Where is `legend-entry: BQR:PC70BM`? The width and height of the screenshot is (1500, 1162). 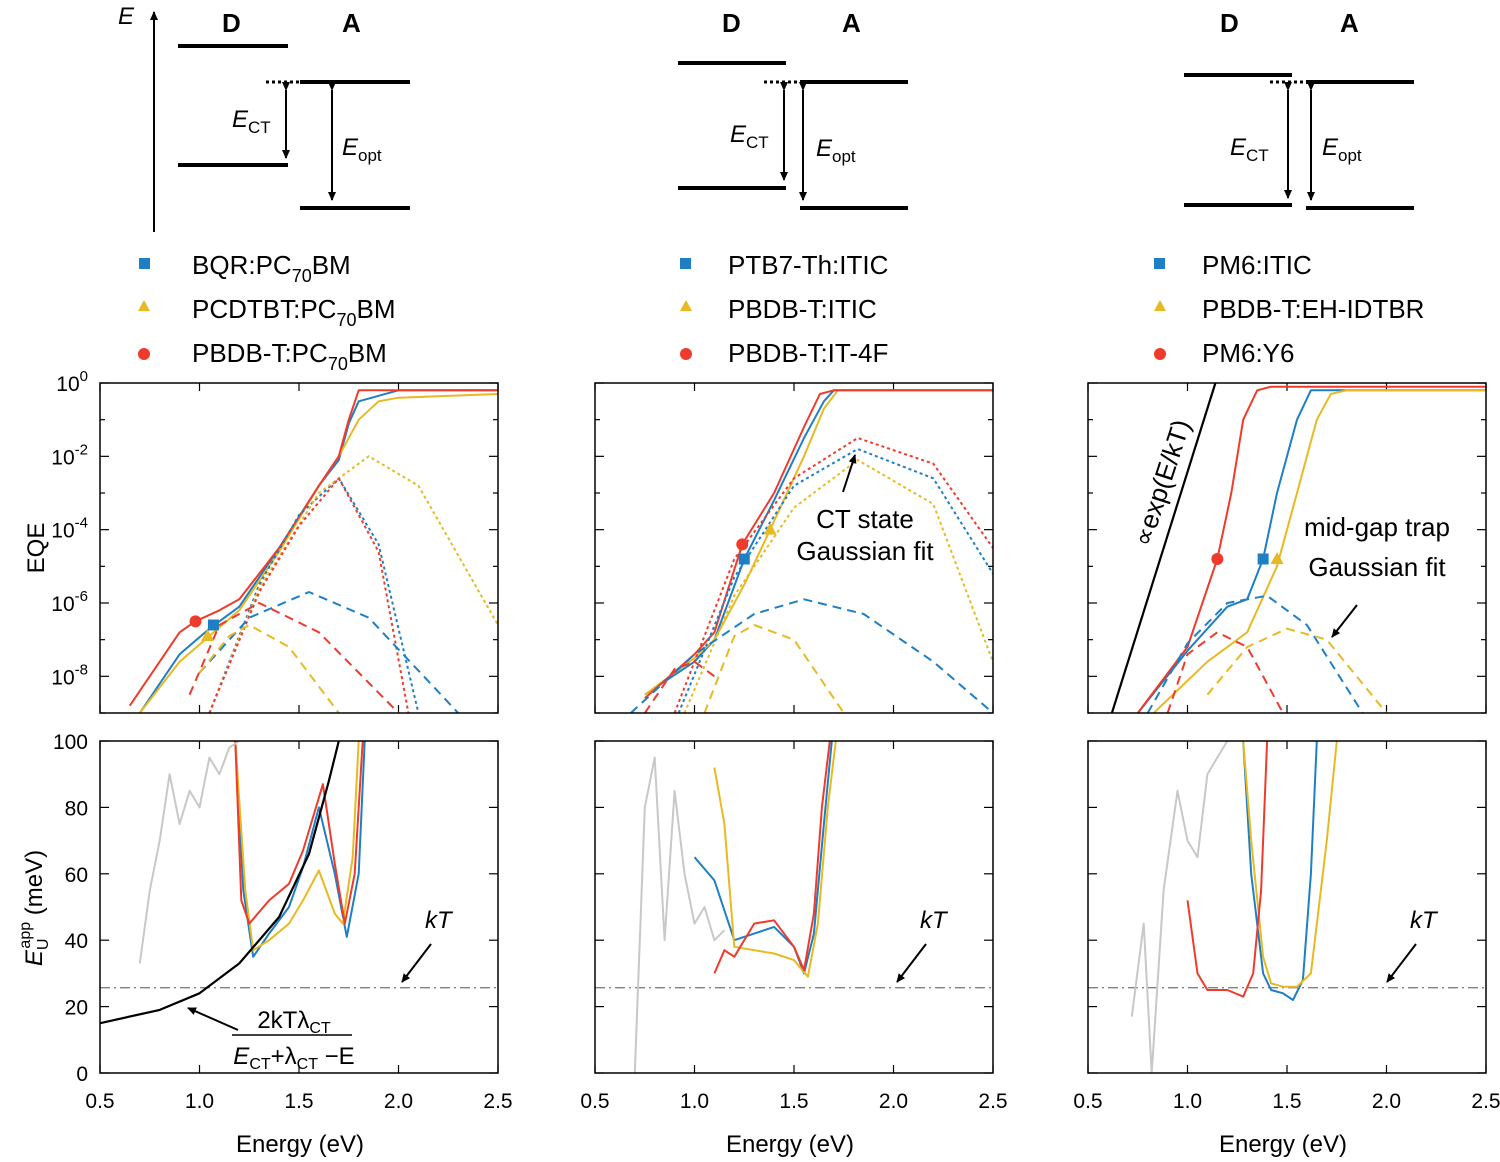
legend-entry: BQR:PC70BM is located at coordinates (271, 268).